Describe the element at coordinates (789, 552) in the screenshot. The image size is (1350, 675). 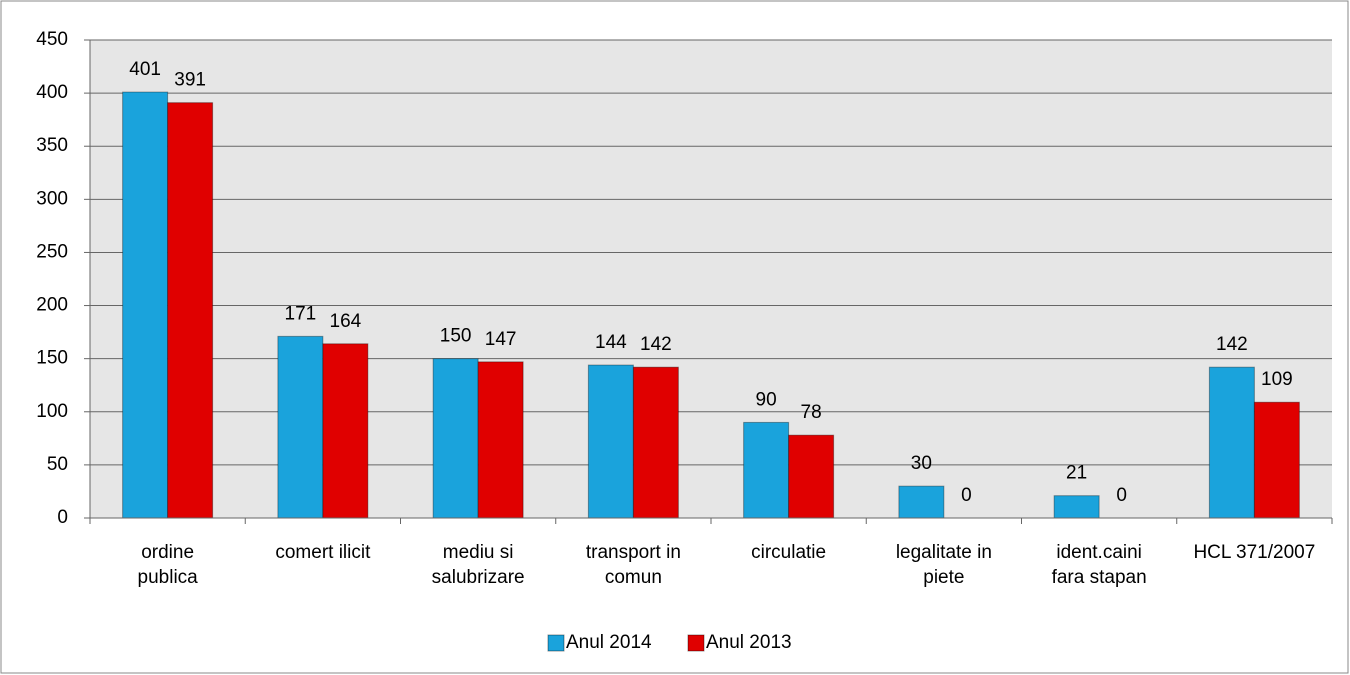
I see `x-tick-label: circulatie` at that location.